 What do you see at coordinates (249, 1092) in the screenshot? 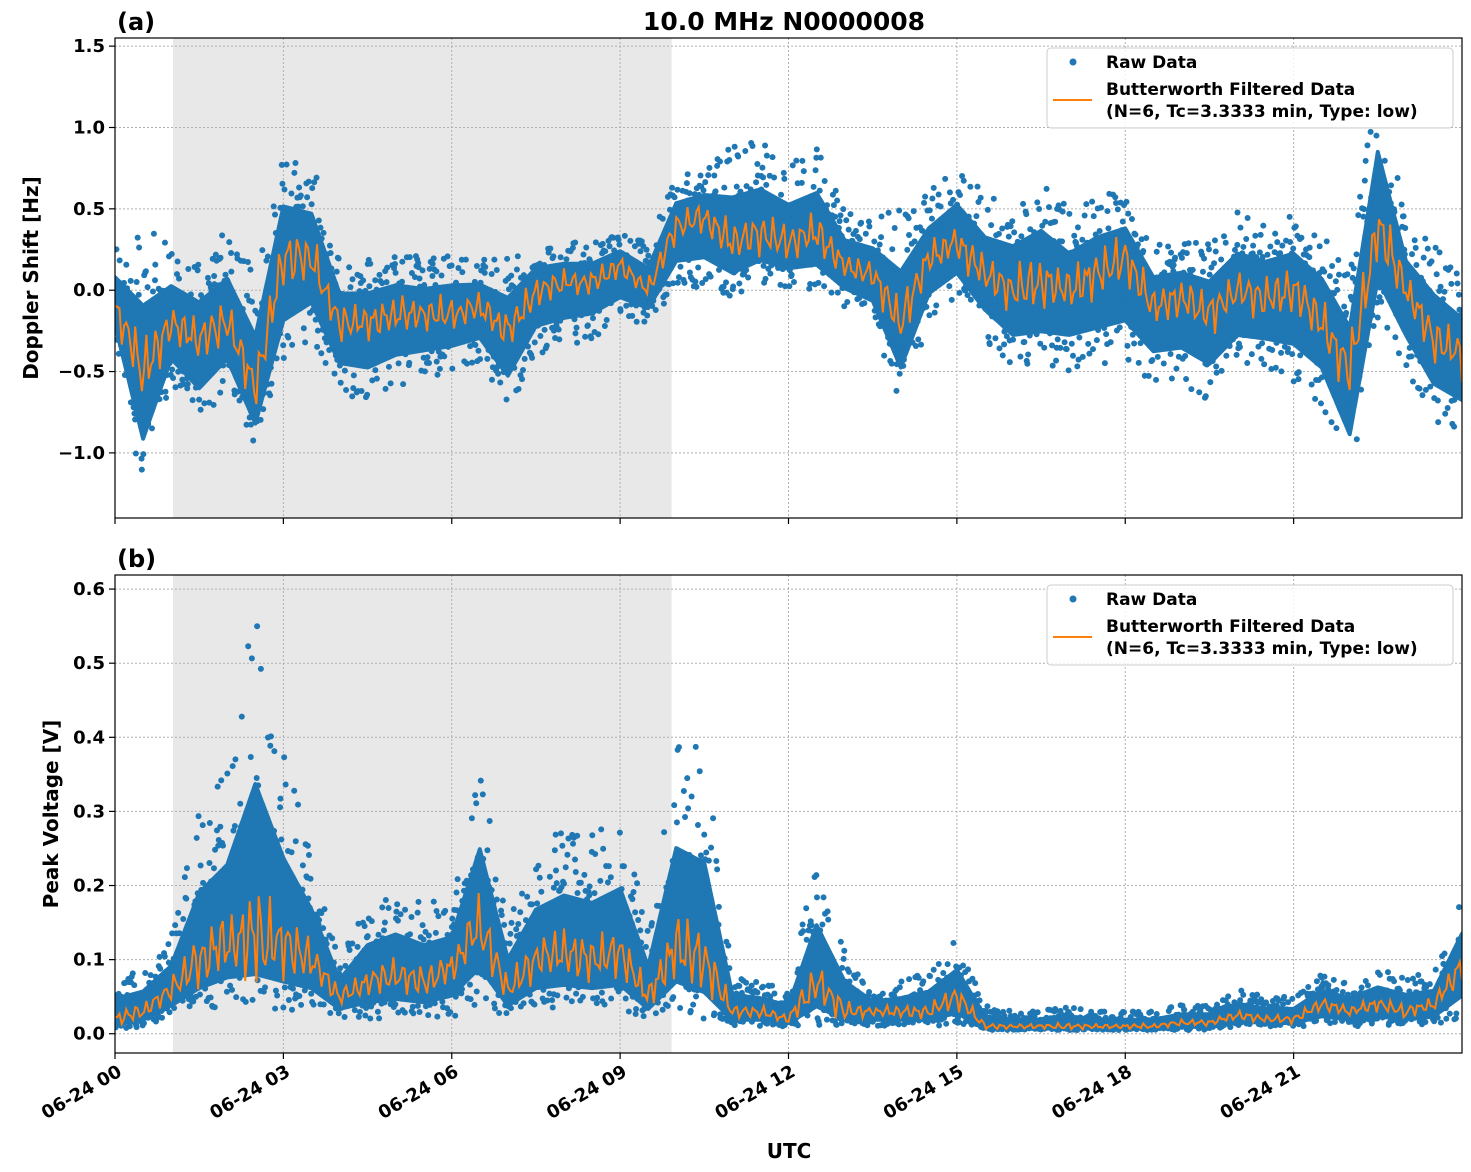
I see `x-tick-label: 06-24 03` at bounding box center [249, 1092].